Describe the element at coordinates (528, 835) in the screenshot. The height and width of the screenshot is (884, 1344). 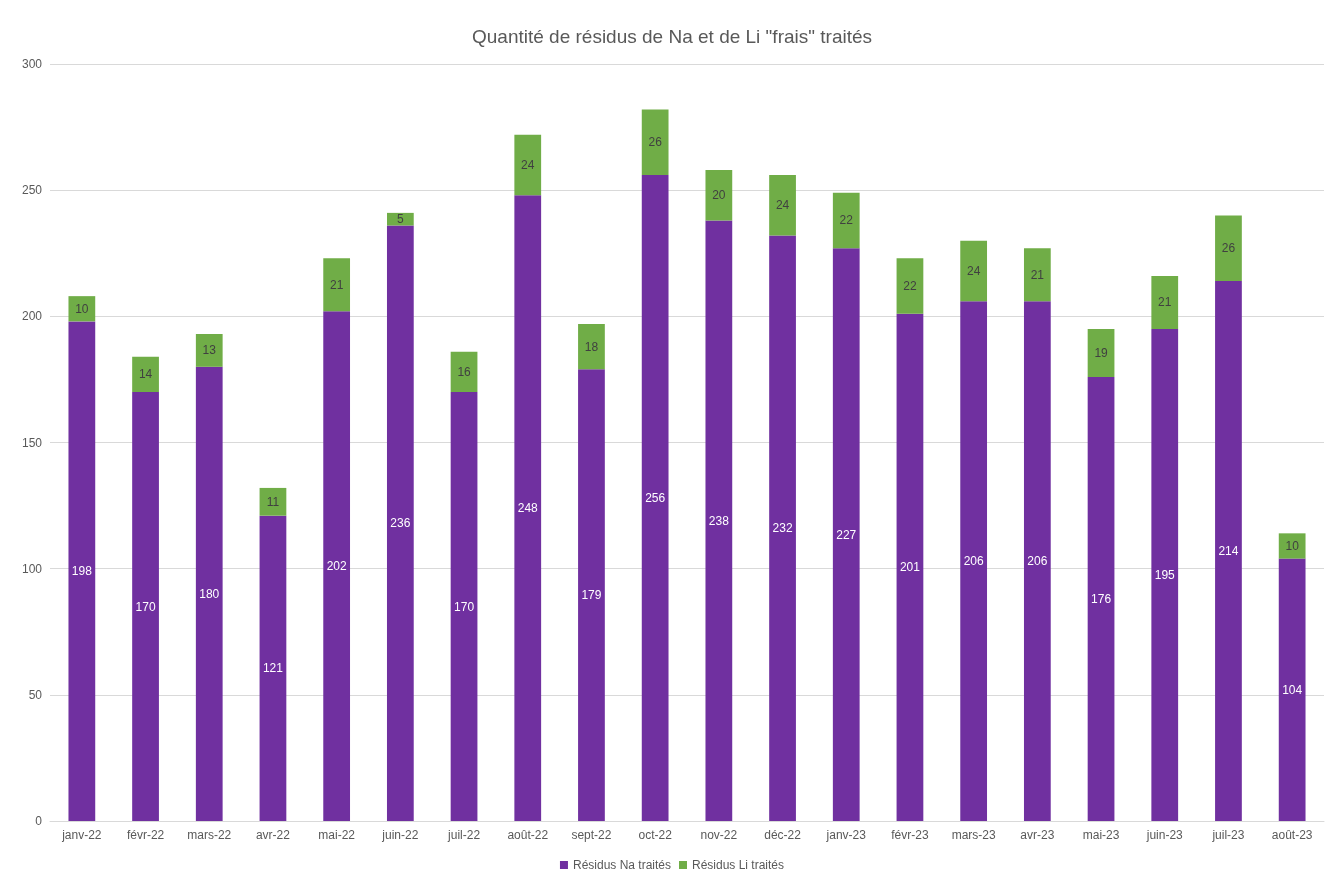
I see `x-tick-label: août-22` at that location.